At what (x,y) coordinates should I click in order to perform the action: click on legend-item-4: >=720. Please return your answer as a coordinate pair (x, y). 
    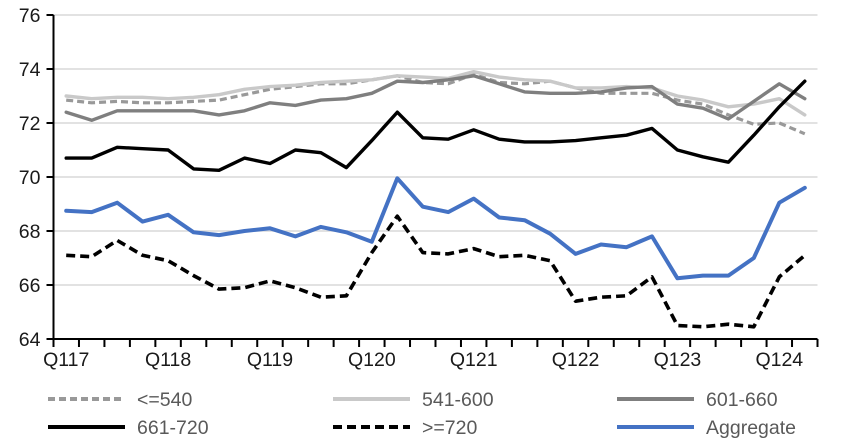
    Looking at the image, I should click on (405, 428).